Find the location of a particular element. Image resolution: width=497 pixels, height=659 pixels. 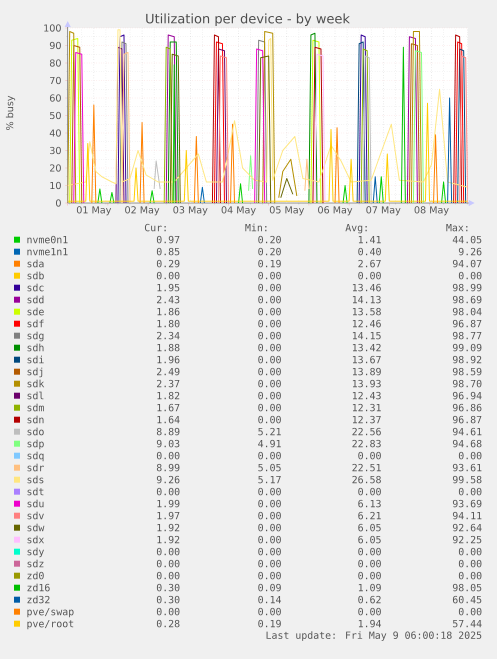

legend-label: sdv is located at coordinates (36, 516).